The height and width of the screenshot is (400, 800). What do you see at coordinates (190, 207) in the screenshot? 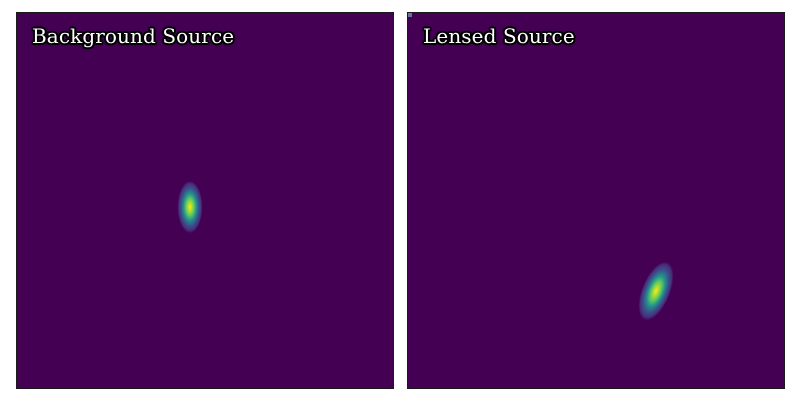
I see `source-blob` at bounding box center [190, 207].